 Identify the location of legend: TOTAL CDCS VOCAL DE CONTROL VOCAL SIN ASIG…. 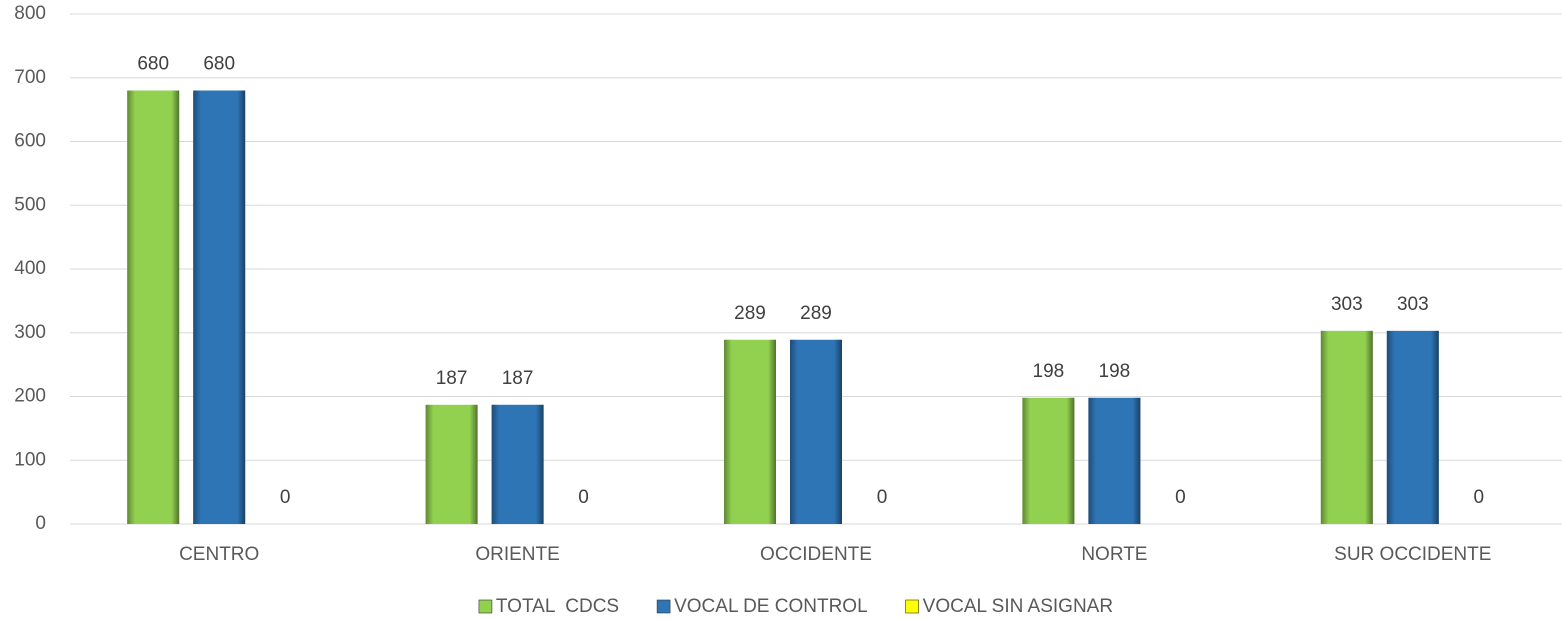
(795, 606).